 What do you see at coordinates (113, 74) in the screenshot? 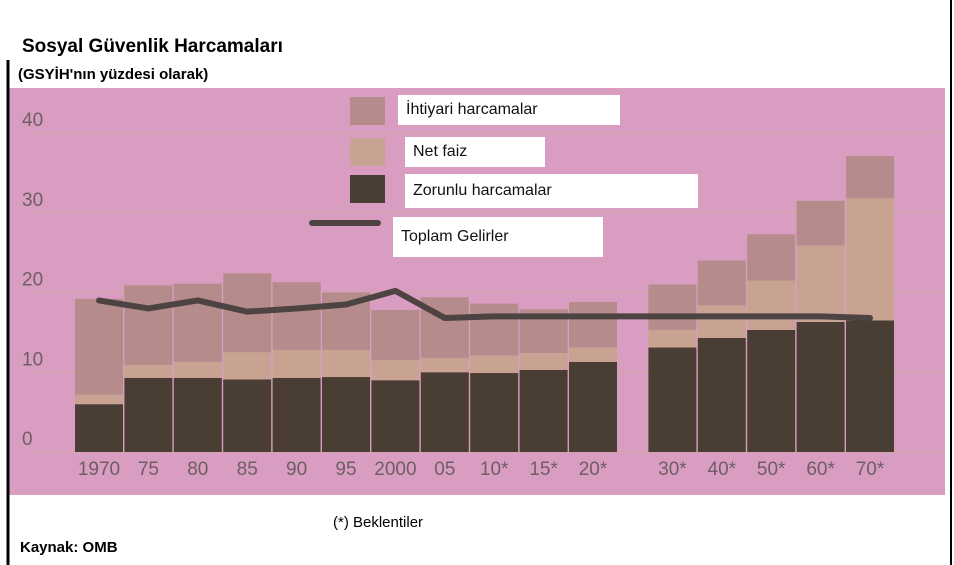
I see `chart-subtitle: (GSYİH'nın yüzdesi olarak)` at bounding box center [113, 74].